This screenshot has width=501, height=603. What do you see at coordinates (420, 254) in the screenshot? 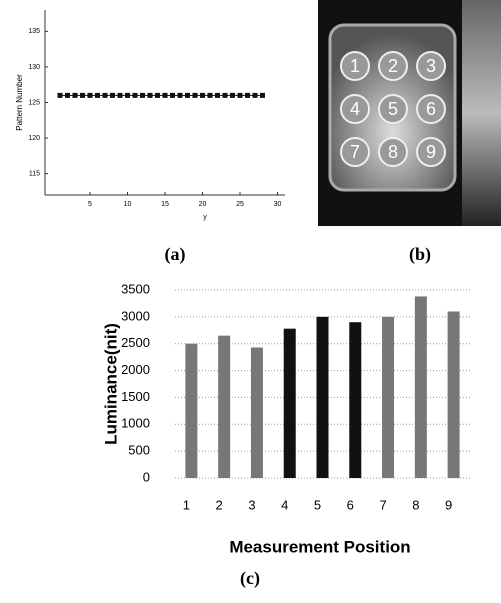
I see `panel-label: (b)` at bounding box center [420, 254].